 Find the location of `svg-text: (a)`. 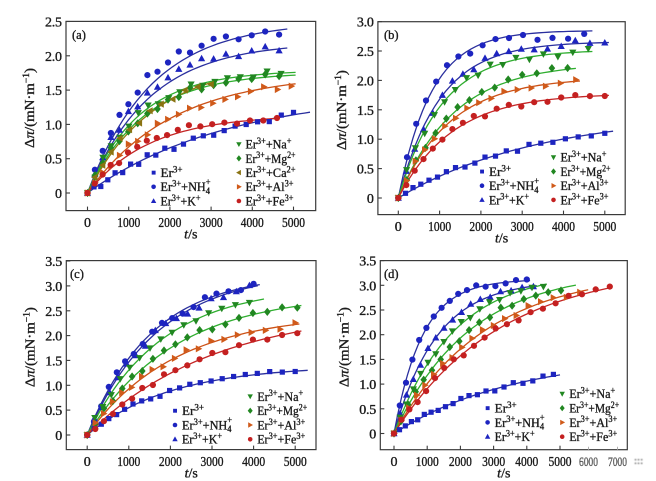

svg-text: (a) is located at coordinates (79, 35).